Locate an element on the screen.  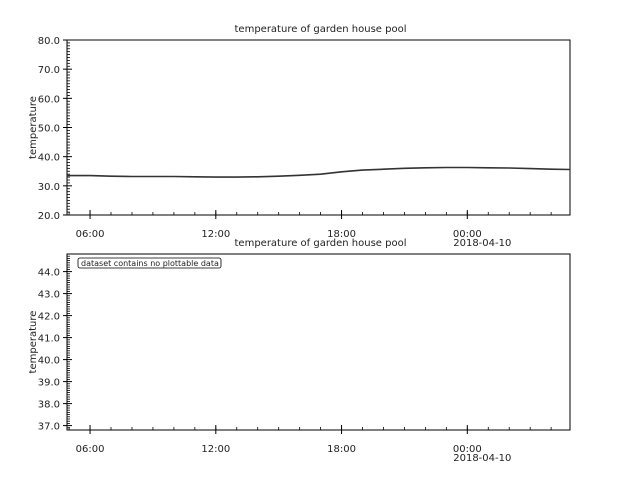
y-tick-label: 20.0 is located at coordinates (49, 216).